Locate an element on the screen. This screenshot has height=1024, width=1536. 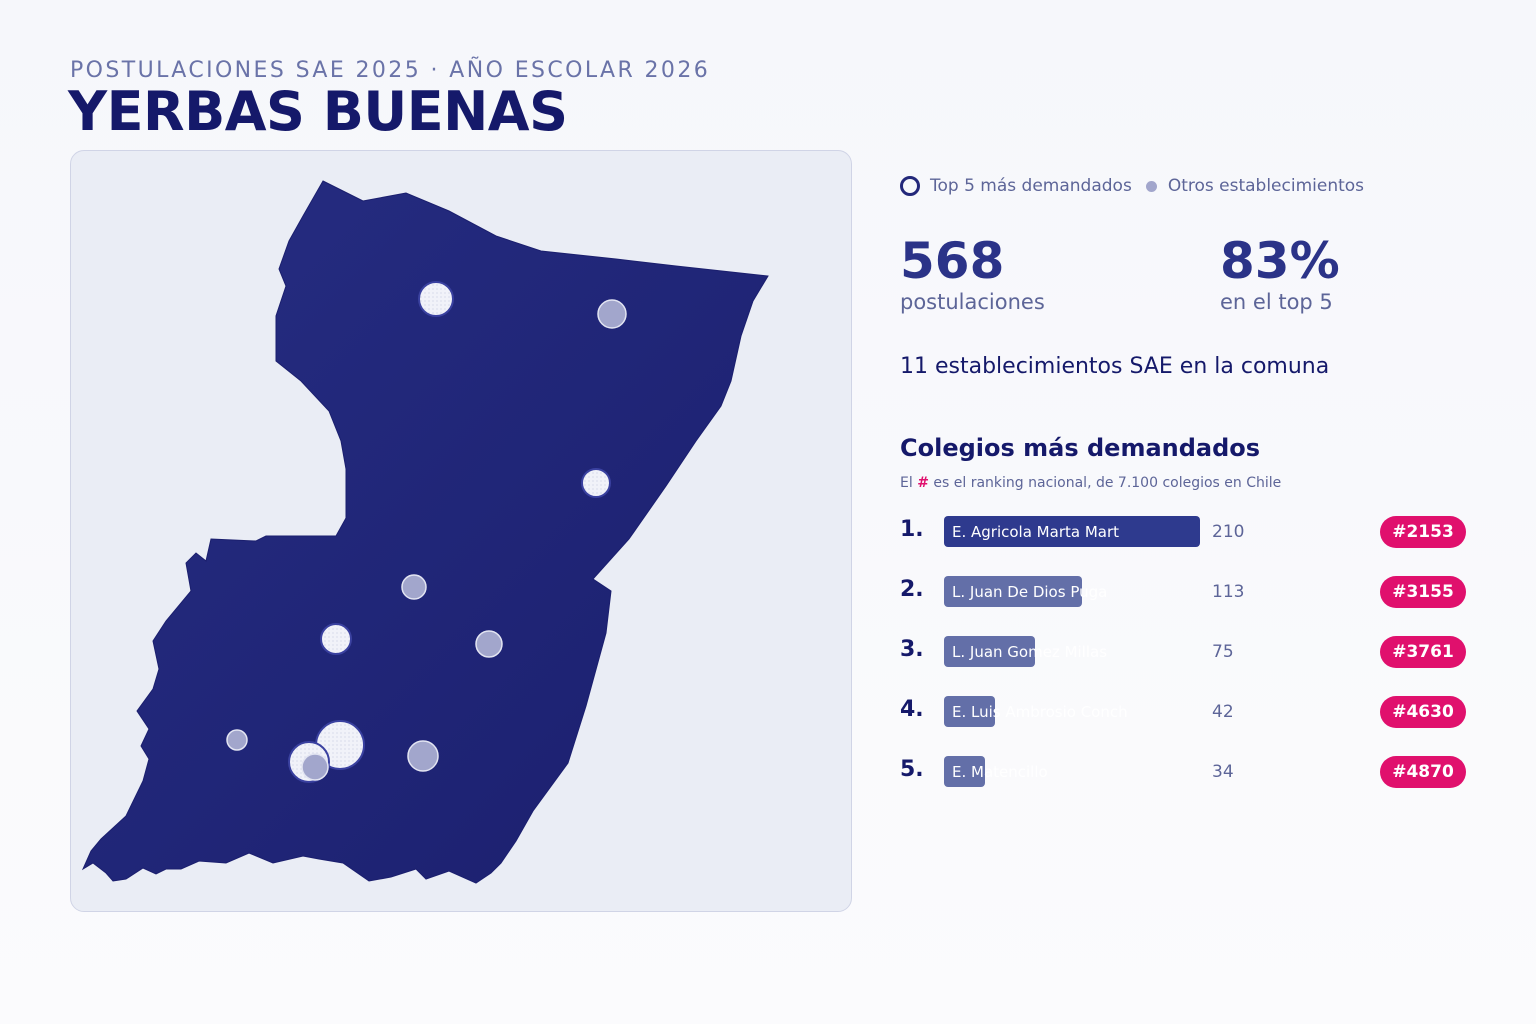
other-dot-icon is located at coordinates (1151, 186).